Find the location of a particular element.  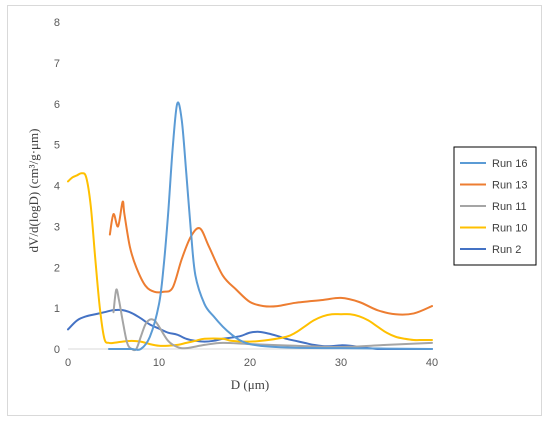

y-tick-label: 8 is located at coordinates (57, 23).